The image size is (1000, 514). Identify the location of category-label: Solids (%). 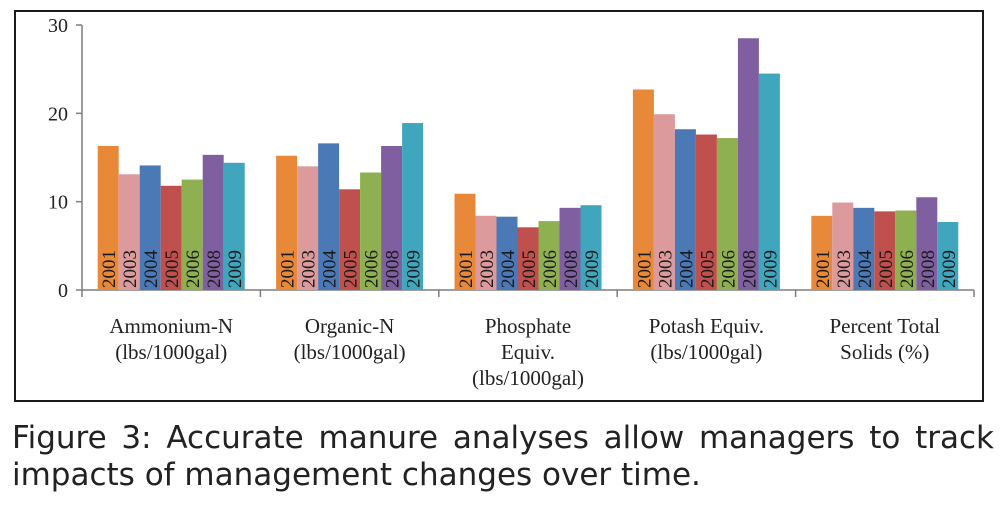
(884, 352).